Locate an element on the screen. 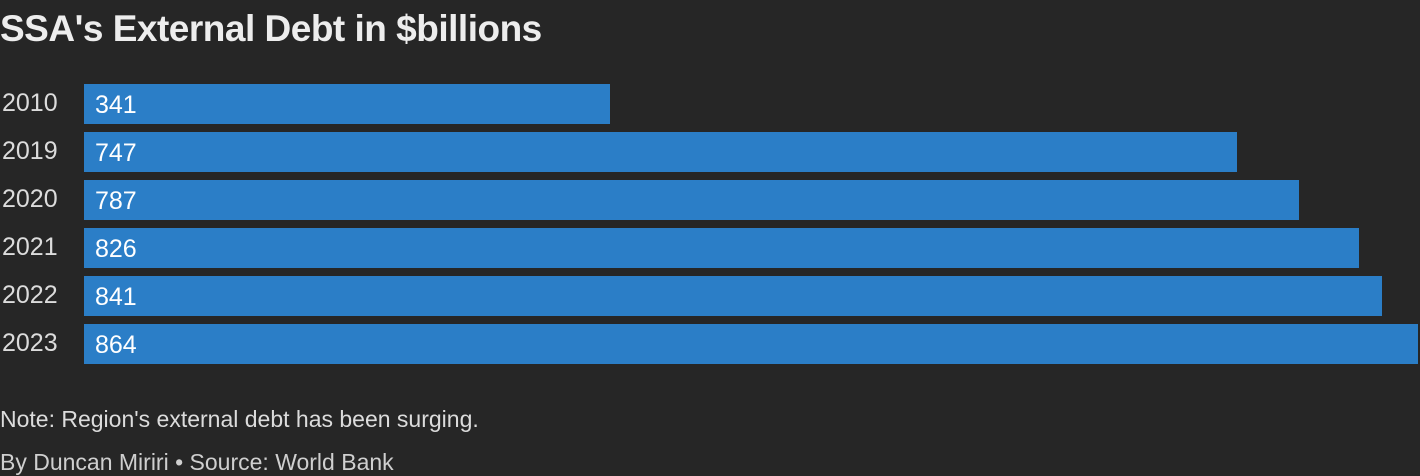 The height and width of the screenshot is (476, 1420). value-label-2021: 826 is located at coordinates (116, 249).